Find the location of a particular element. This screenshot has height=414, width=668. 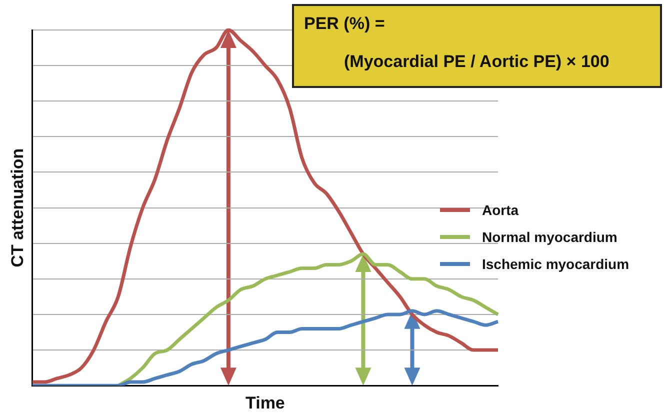

legend-label: Normal myocardium is located at coordinates (550, 236).